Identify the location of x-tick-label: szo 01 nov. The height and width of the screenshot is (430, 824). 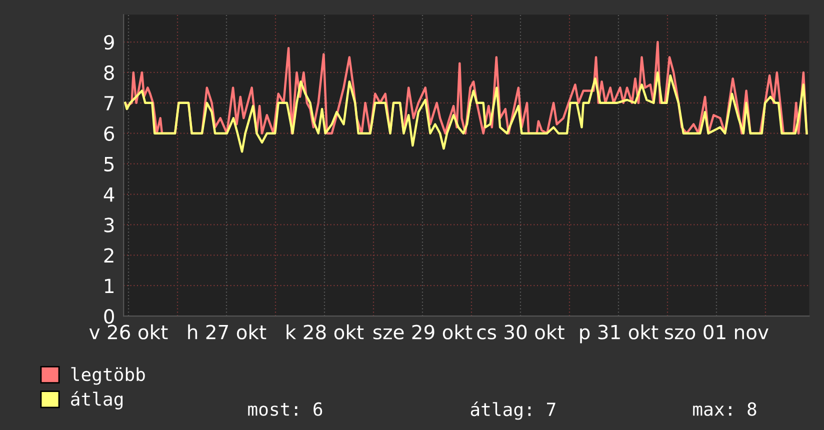
(716, 332).